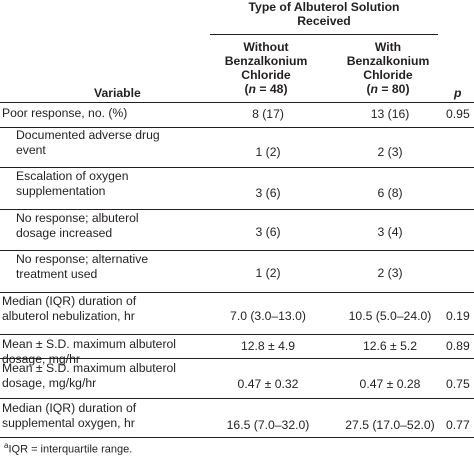 This screenshot has width=474, height=457. I want to click on cell-p-value: 0.19, so click(458, 316).